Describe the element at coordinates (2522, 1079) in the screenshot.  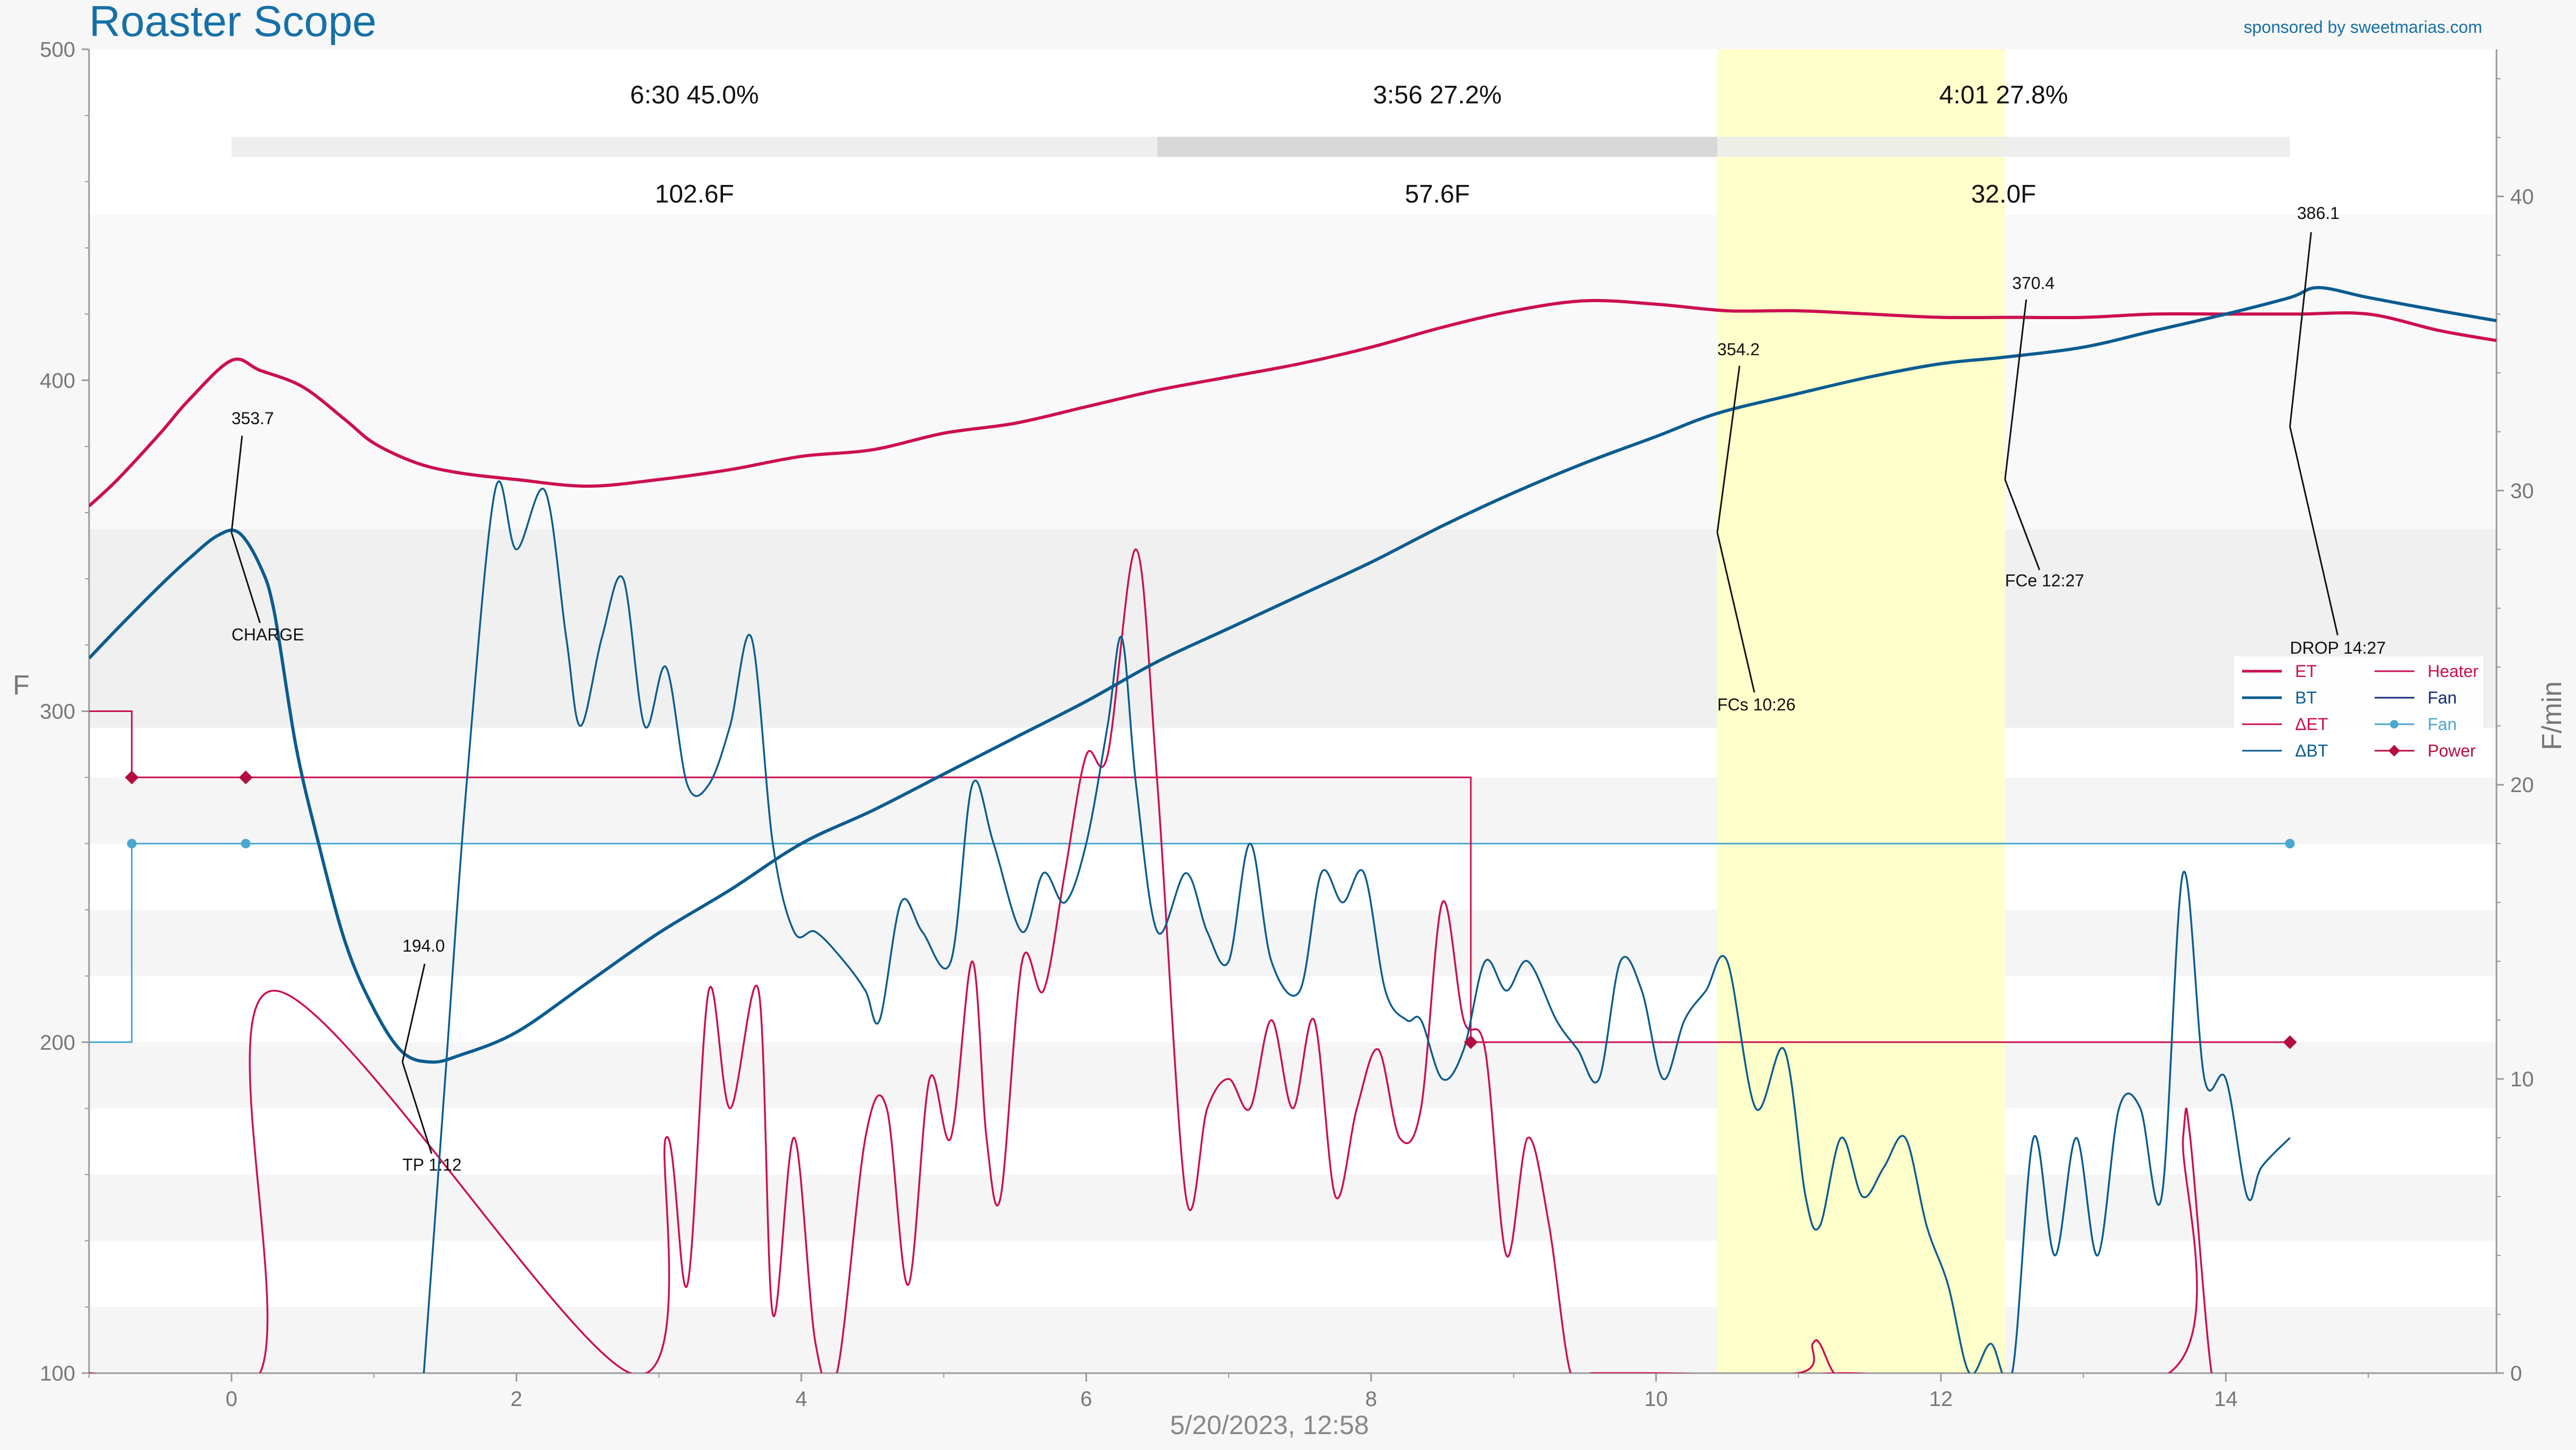
I see `y-right-tick-label: 10` at that location.